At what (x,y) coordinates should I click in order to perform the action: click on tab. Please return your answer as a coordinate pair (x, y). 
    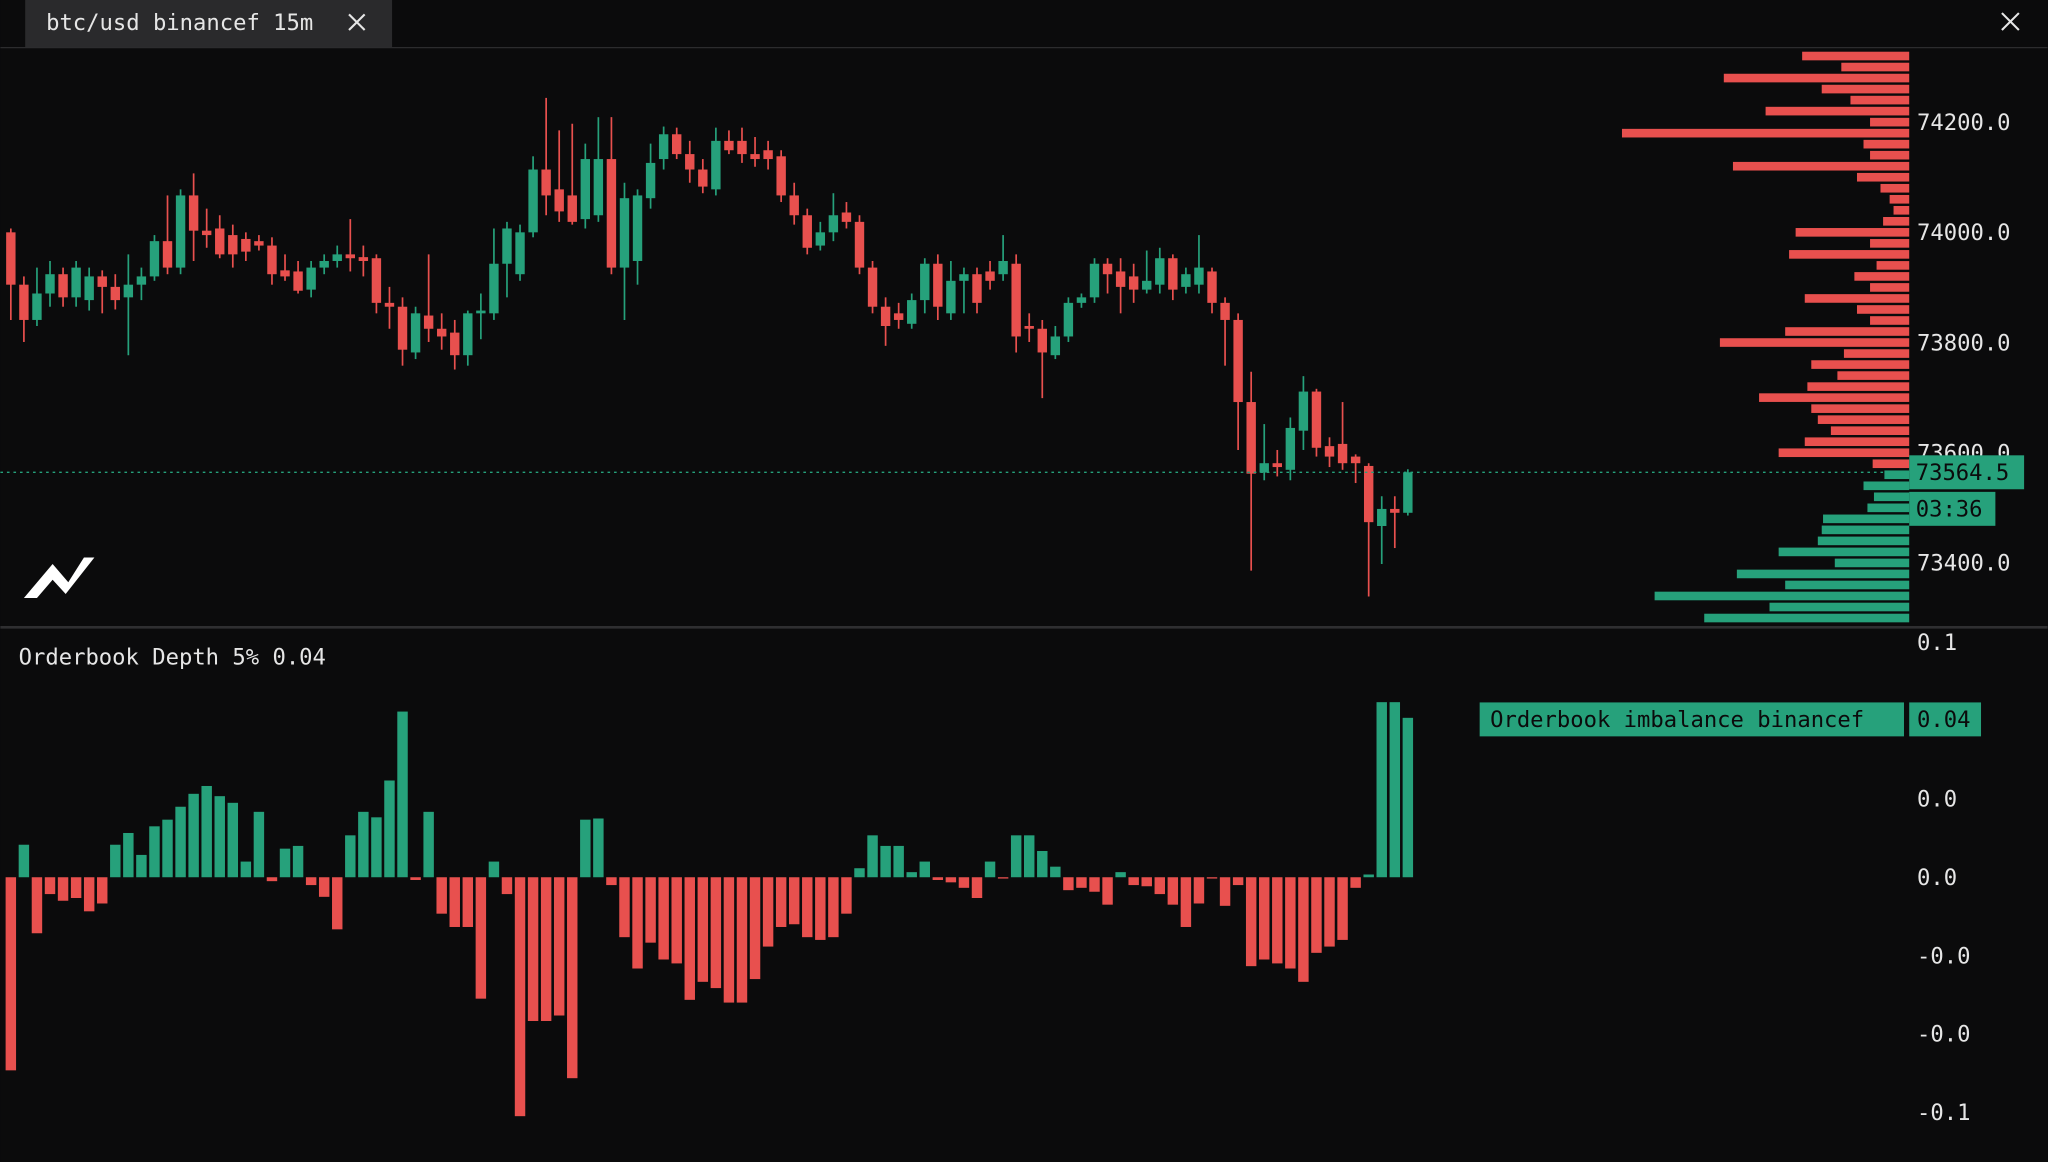
    Looking at the image, I should click on (209, 24).